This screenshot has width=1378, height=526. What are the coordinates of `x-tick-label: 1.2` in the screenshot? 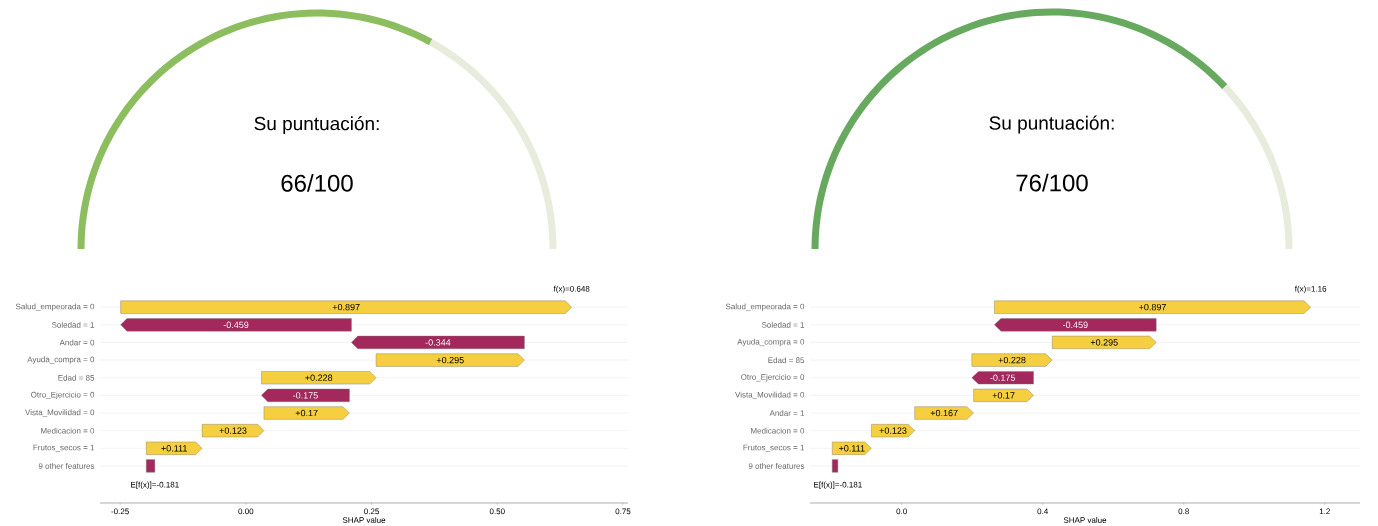 It's located at (1324, 511).